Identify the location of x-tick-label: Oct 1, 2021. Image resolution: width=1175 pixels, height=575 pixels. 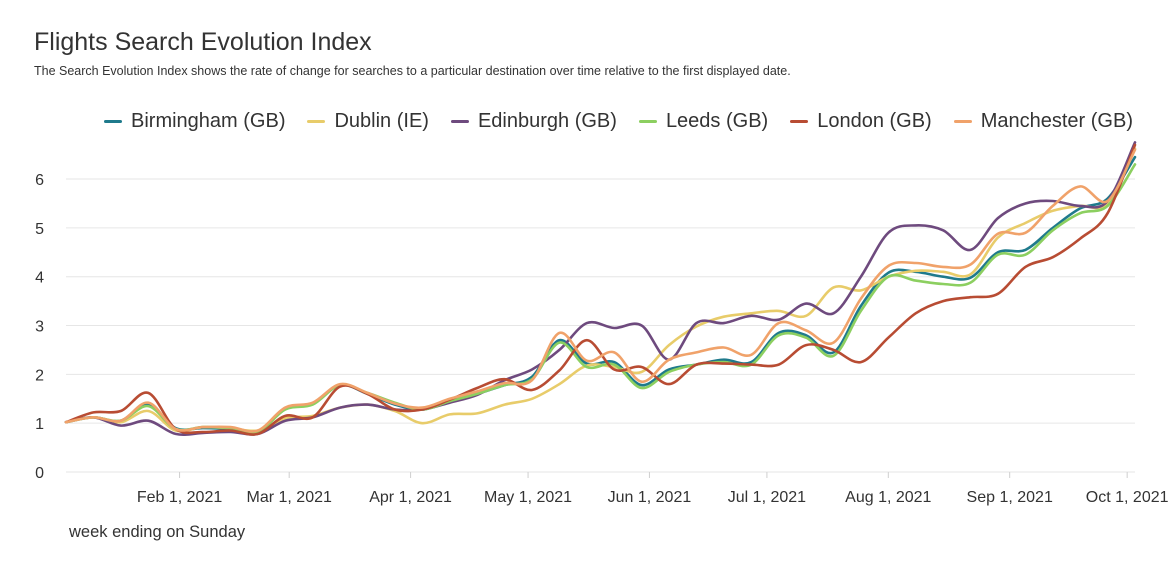
(1127, 497).